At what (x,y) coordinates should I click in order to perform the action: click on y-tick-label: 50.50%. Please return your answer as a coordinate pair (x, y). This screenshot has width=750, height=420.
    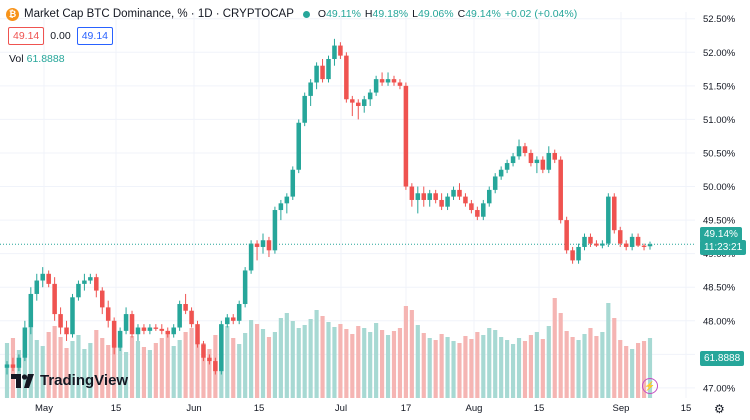
    Looking at the image, I should click on (719, 153).